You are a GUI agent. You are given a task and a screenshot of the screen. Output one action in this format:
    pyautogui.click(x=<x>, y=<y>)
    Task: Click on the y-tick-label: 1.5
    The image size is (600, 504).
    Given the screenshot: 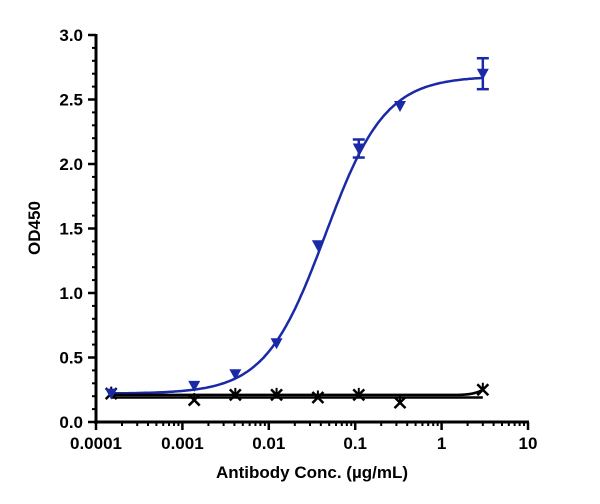 What is the action you would take?
    pyautogui.click(x=71, y=229)
    